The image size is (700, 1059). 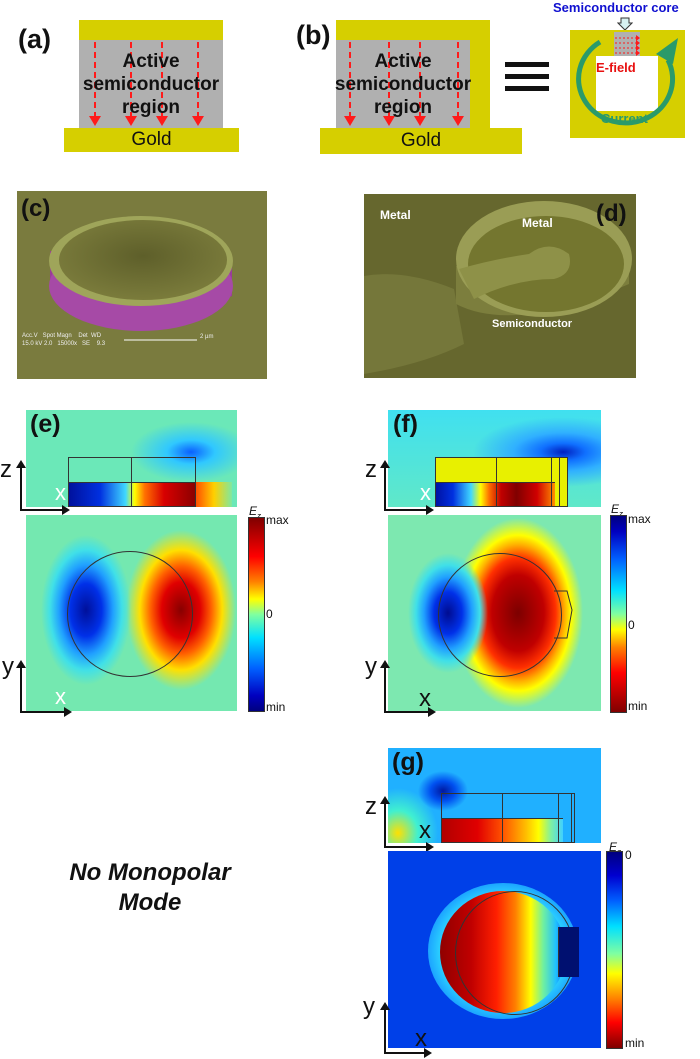 I want to click on waveguide-outline, so click(x=563, y=614).